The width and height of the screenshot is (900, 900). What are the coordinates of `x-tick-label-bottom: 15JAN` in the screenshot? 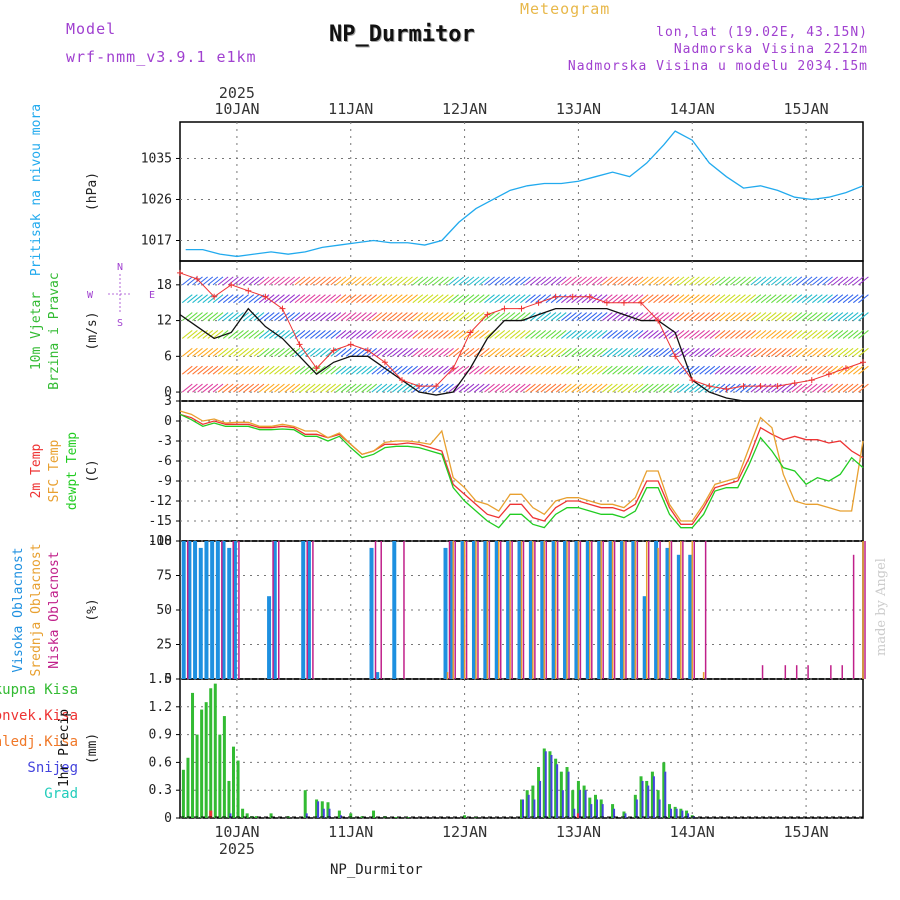 It's located at (806, 832).